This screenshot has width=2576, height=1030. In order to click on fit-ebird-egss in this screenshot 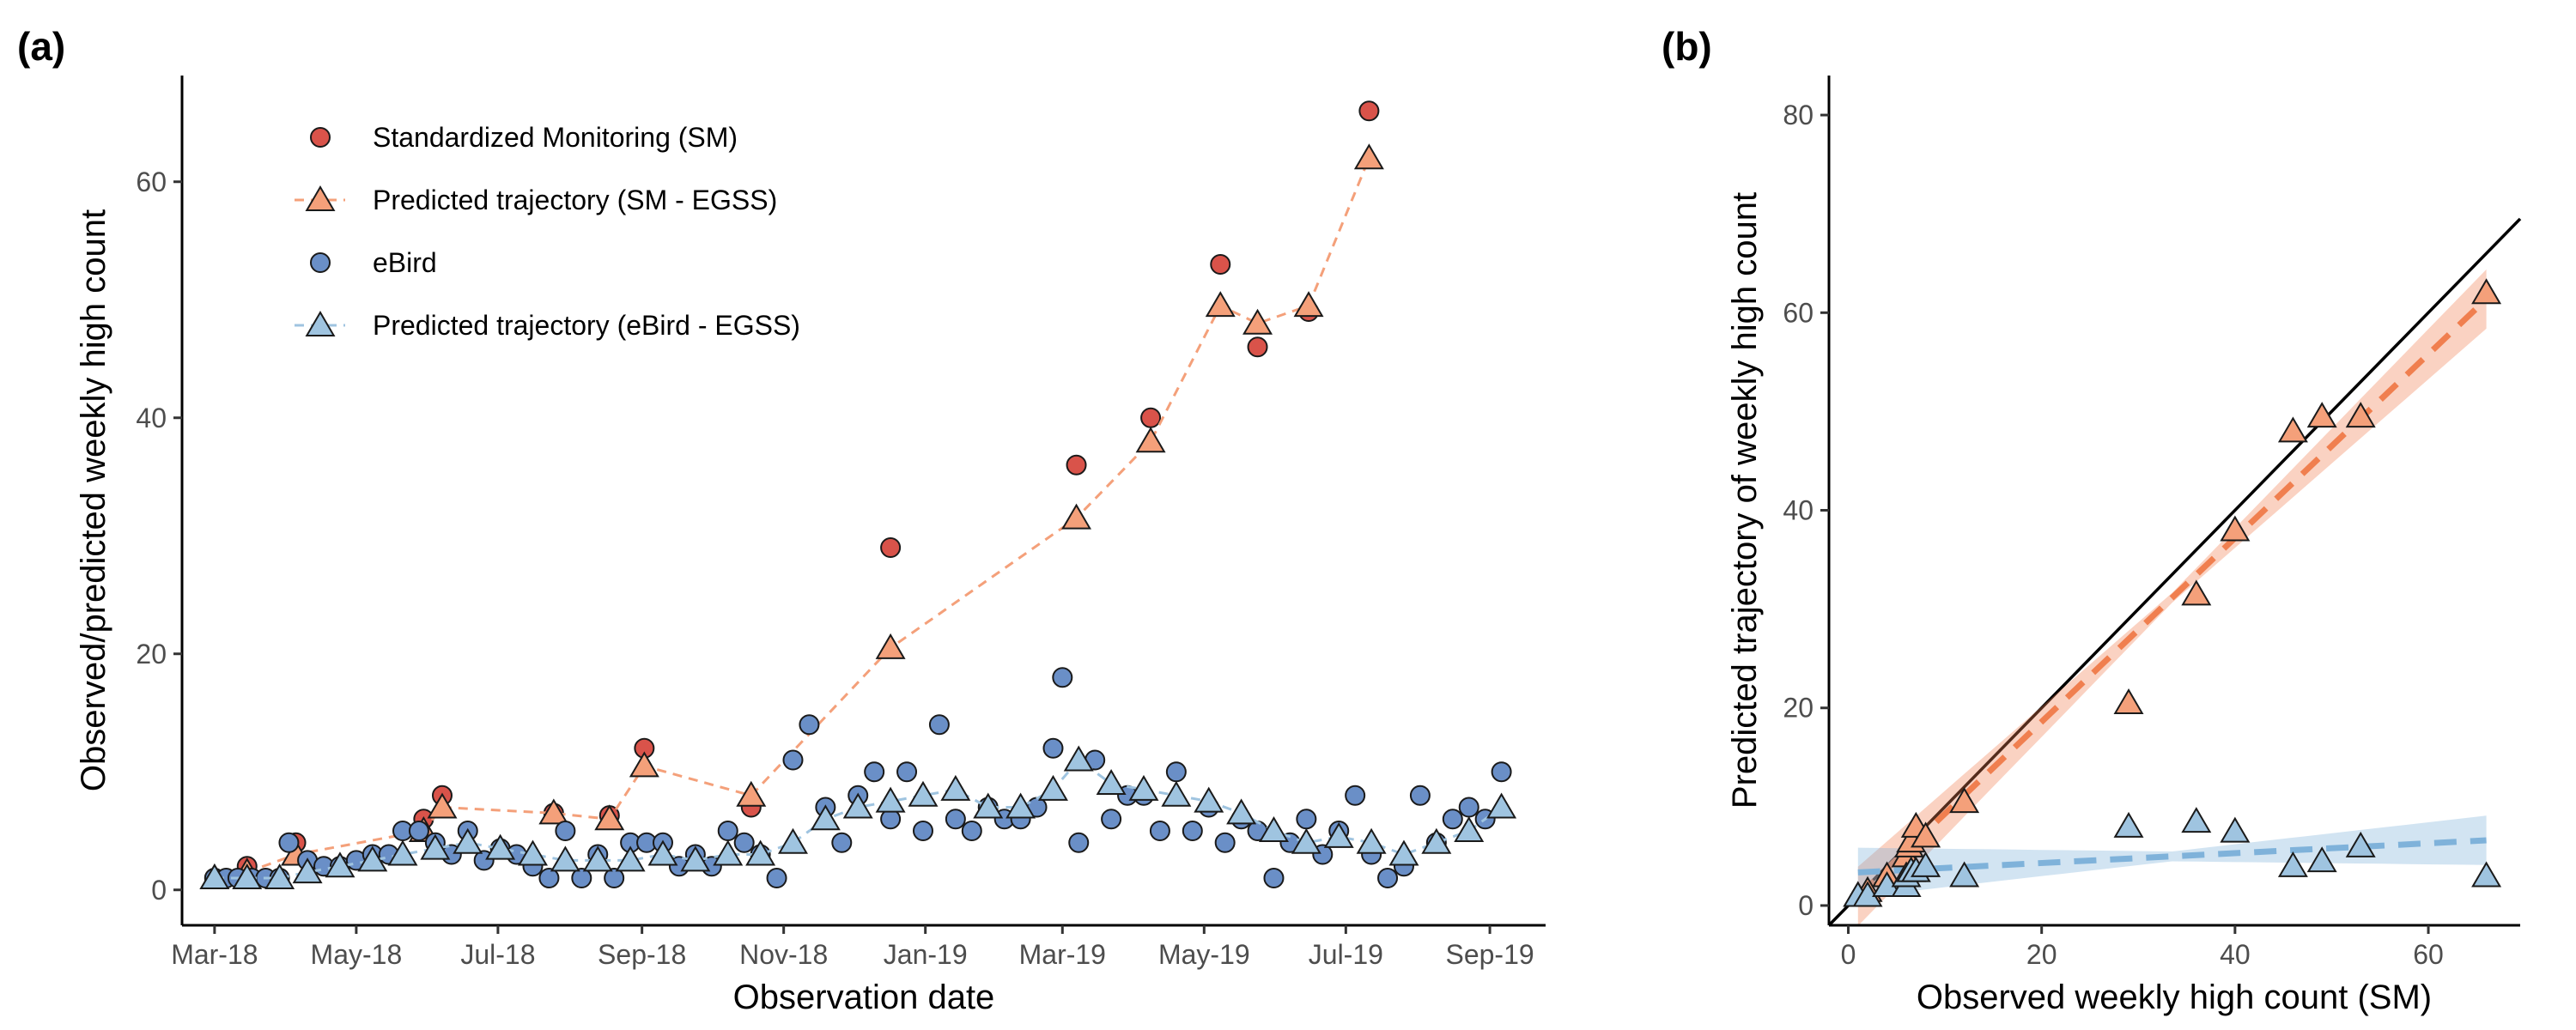, I will do `click(2172, 856)`.